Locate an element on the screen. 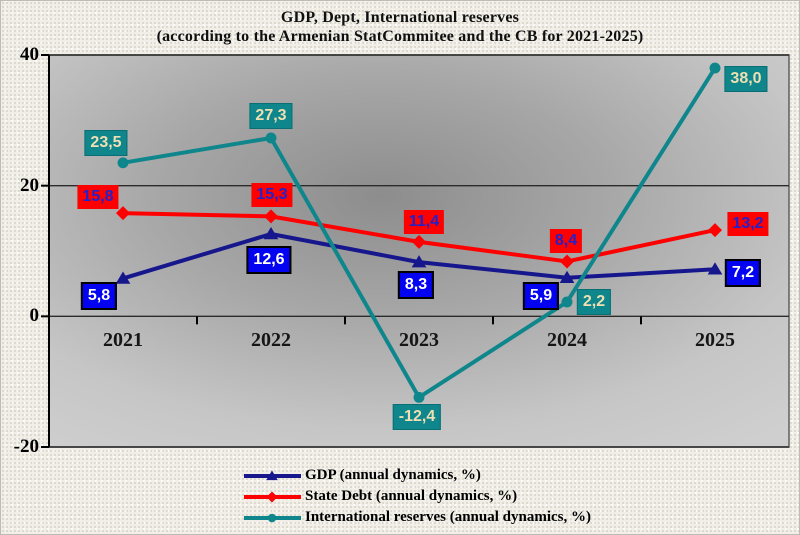 The width and height of the screenshot is (800, 535). x-tick-label: 2023 is located at coordinates (419, 340).